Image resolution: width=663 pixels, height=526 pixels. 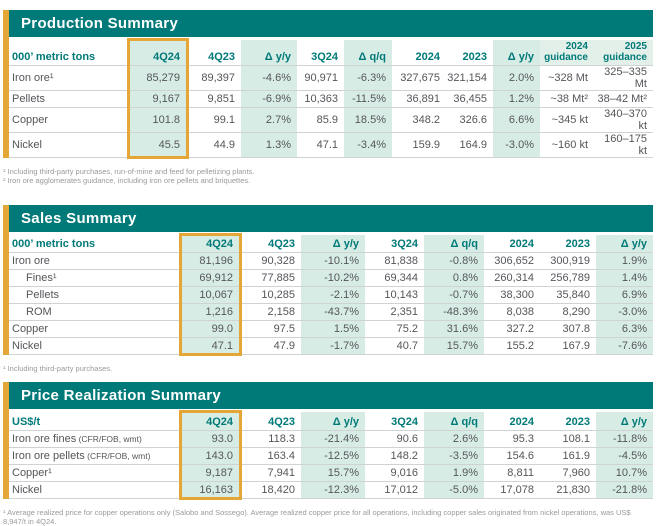 I want to click on value-cell: 99.0, so click(x=210, y=329).